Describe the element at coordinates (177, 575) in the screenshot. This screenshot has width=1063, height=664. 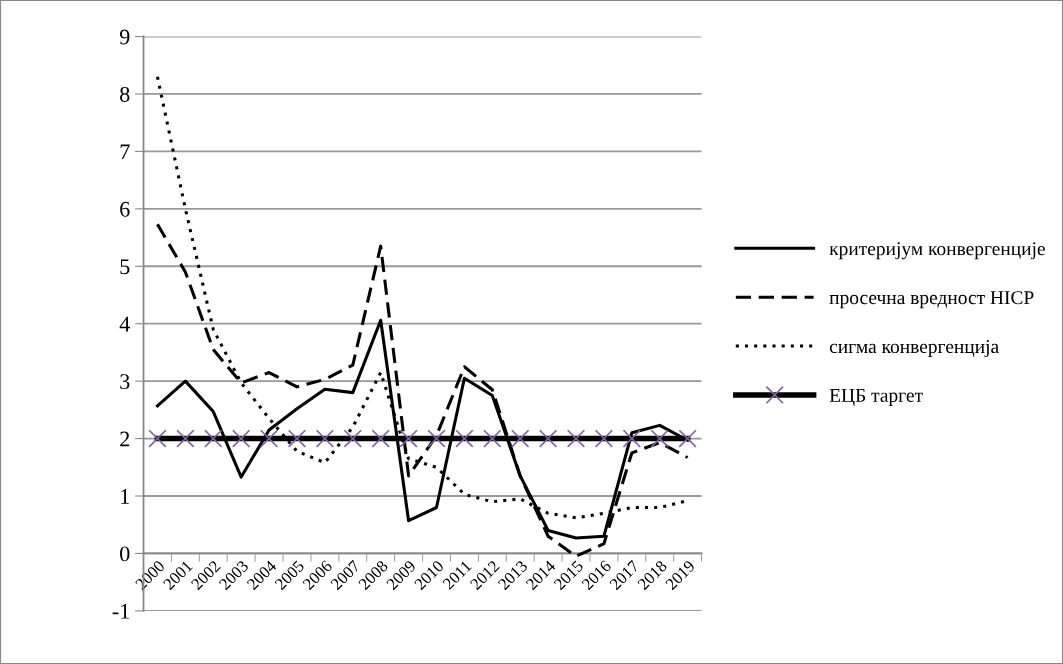
I see `x-tick-label: 2001` at that location.